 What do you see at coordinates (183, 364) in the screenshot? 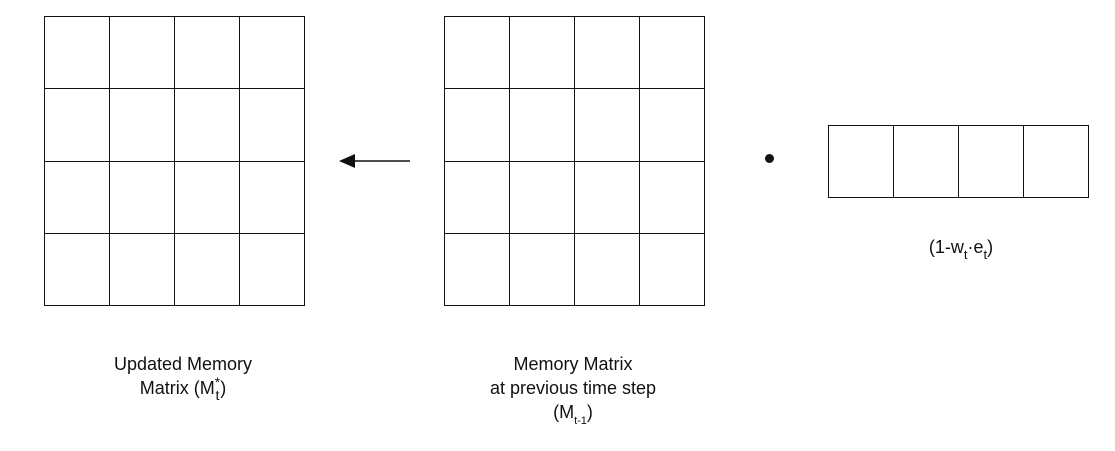
I see `updated-matrix-label-line1: Updated Memory` at bounding box center [183, 364].